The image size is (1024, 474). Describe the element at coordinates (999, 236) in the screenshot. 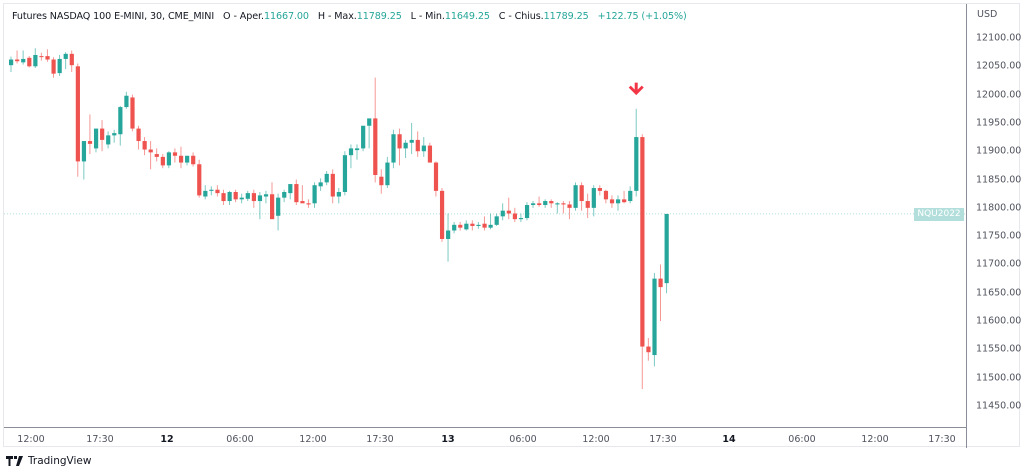

I see `price-tick-label: 11750.00` at that location.